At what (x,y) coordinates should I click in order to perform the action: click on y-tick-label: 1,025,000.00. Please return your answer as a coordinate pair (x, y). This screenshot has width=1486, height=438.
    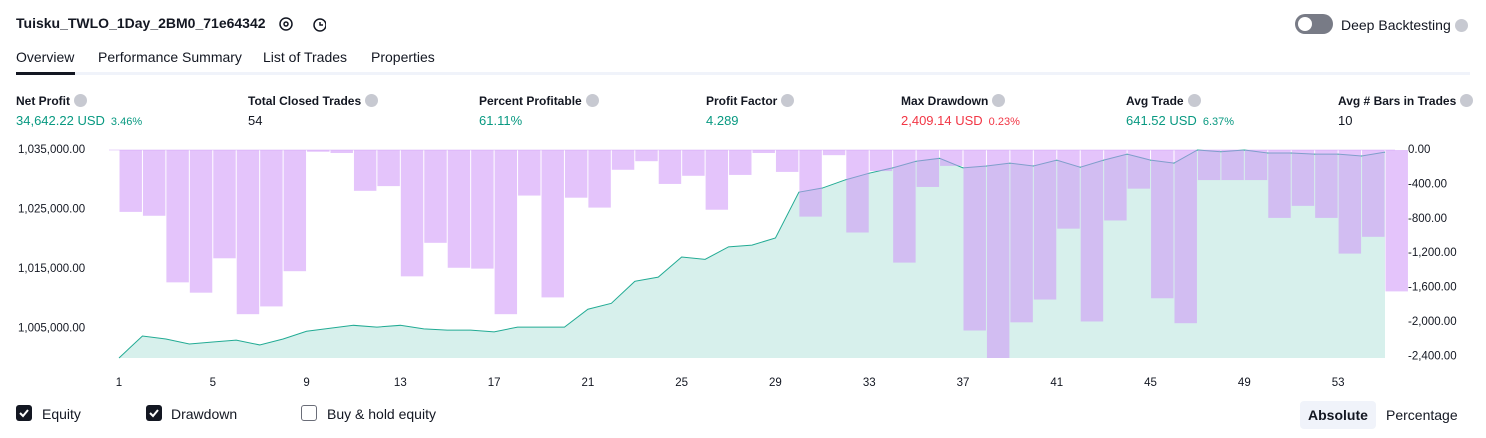
    Looking at the image, I should click on (51, 209).